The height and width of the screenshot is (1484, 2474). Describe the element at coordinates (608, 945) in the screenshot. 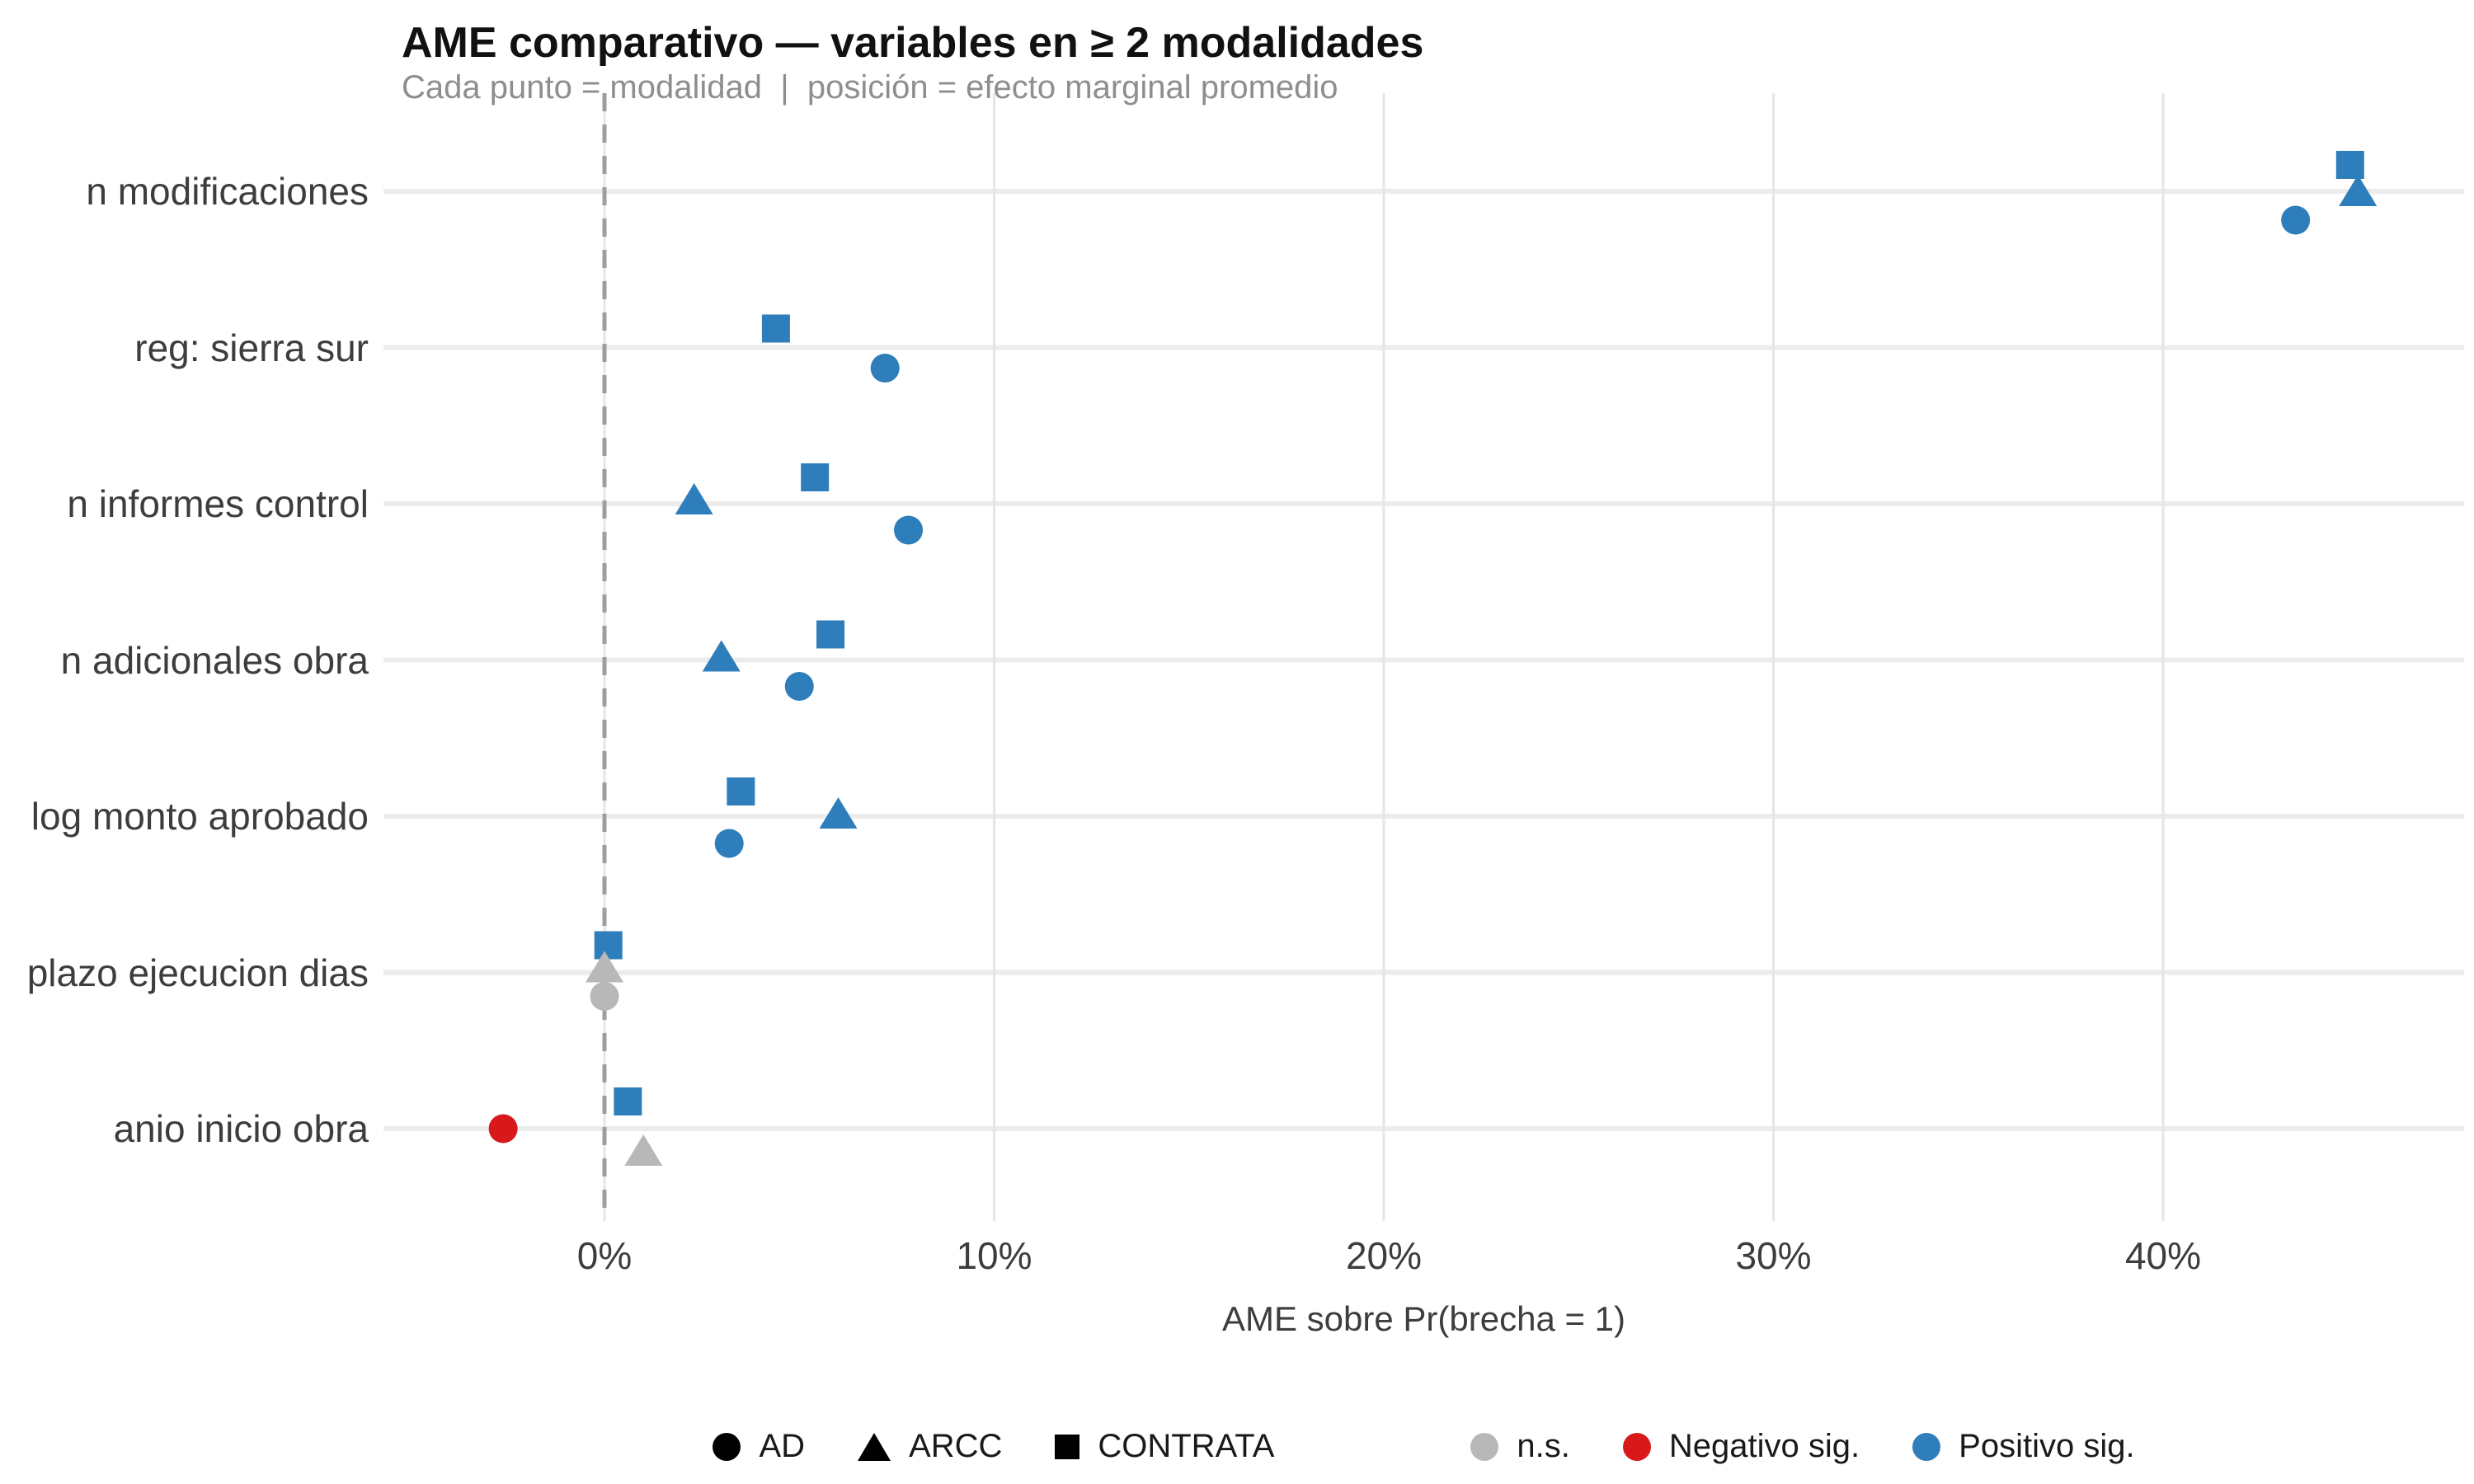

I see `data-point-plazo-ejecucion-dias-contrata` at that location.